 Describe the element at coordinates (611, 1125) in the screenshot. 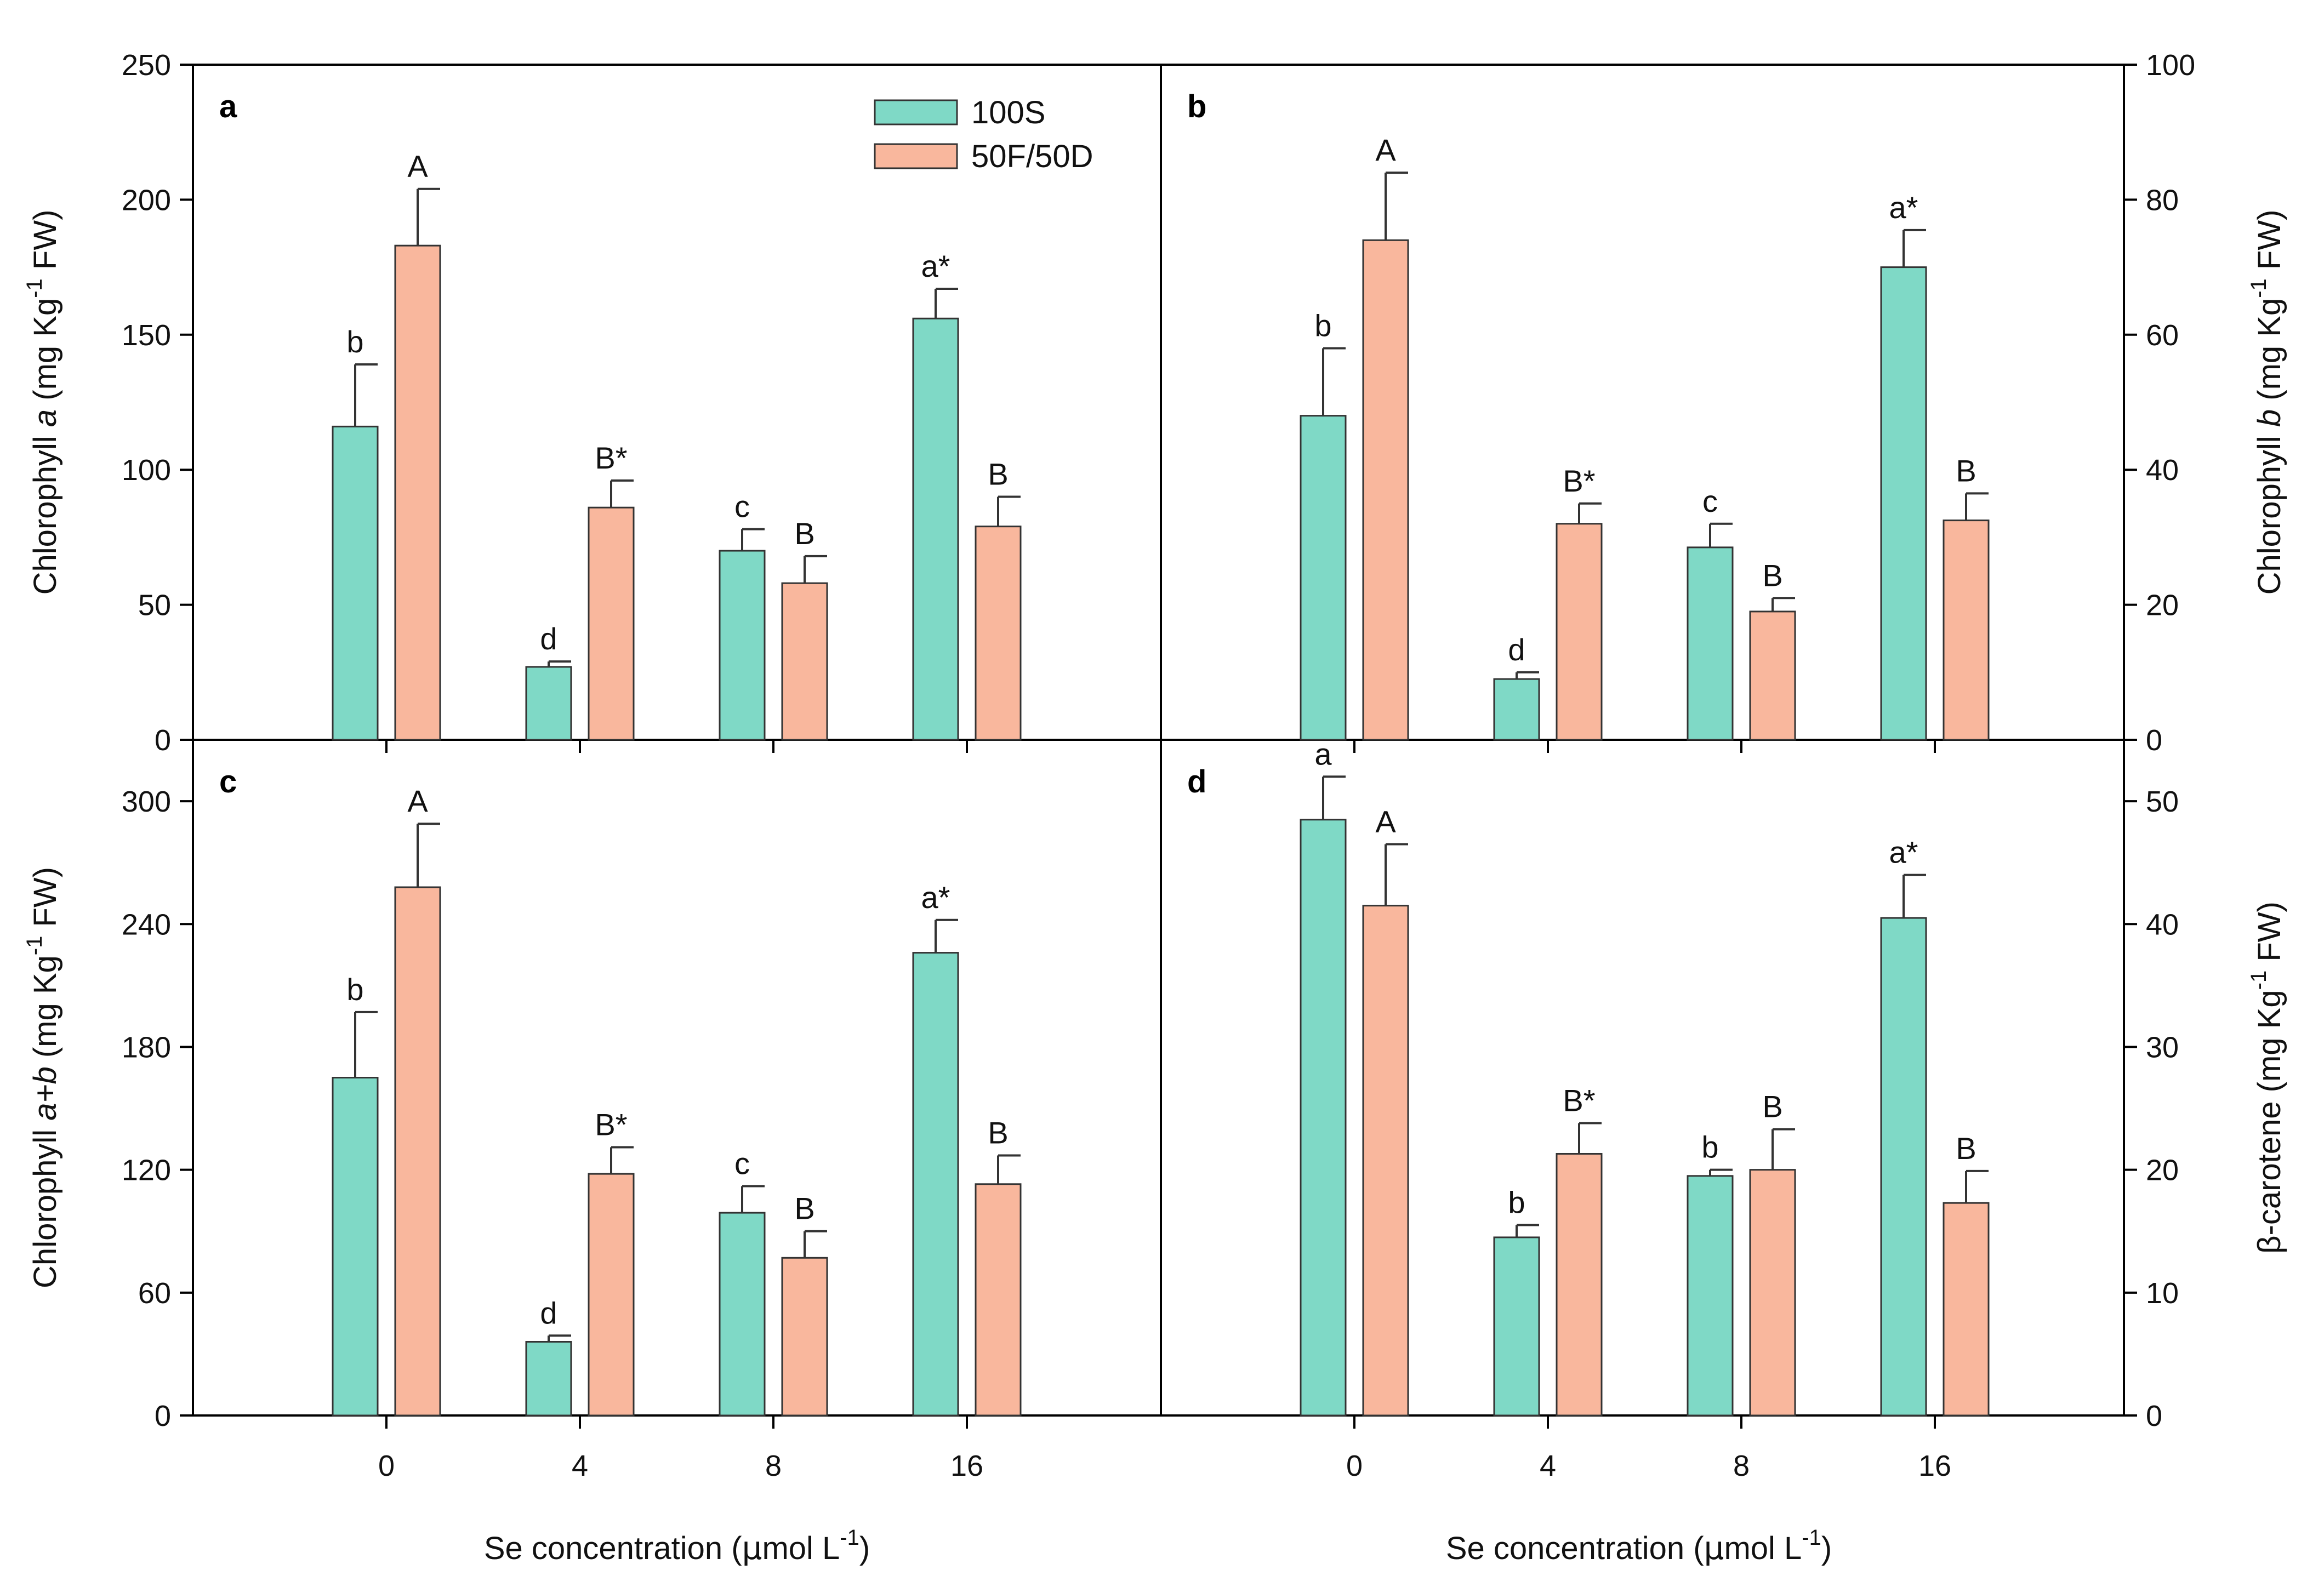

I see `significance-label-panel-c: B*` at that location.